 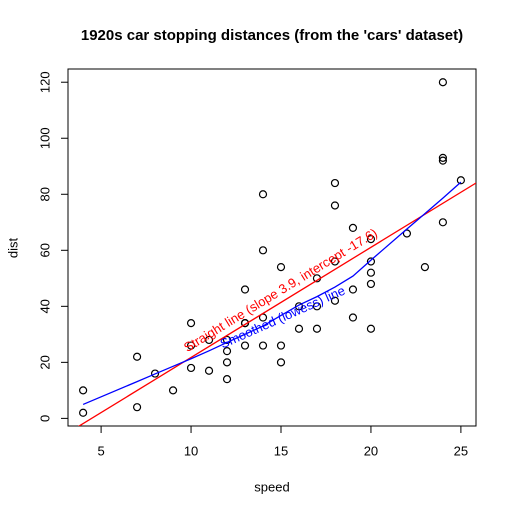 What do you see at coordinates (281, 450) in the screenshot?
I see `x-tick-label: 15` at bounding box center [281, 450].